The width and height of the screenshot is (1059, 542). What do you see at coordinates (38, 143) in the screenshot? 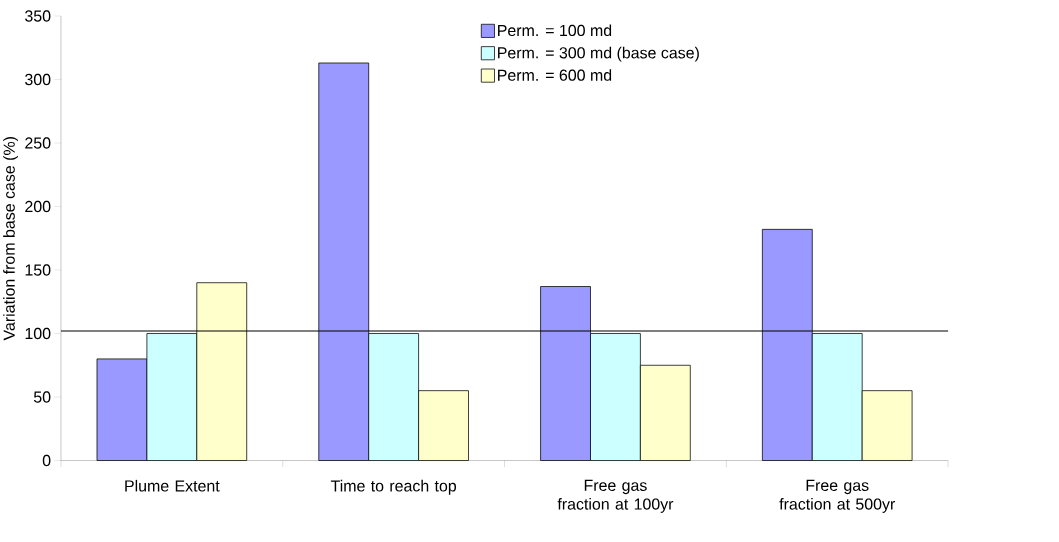
I see `y-tick-label: 250` at bounding box center [38, 143].